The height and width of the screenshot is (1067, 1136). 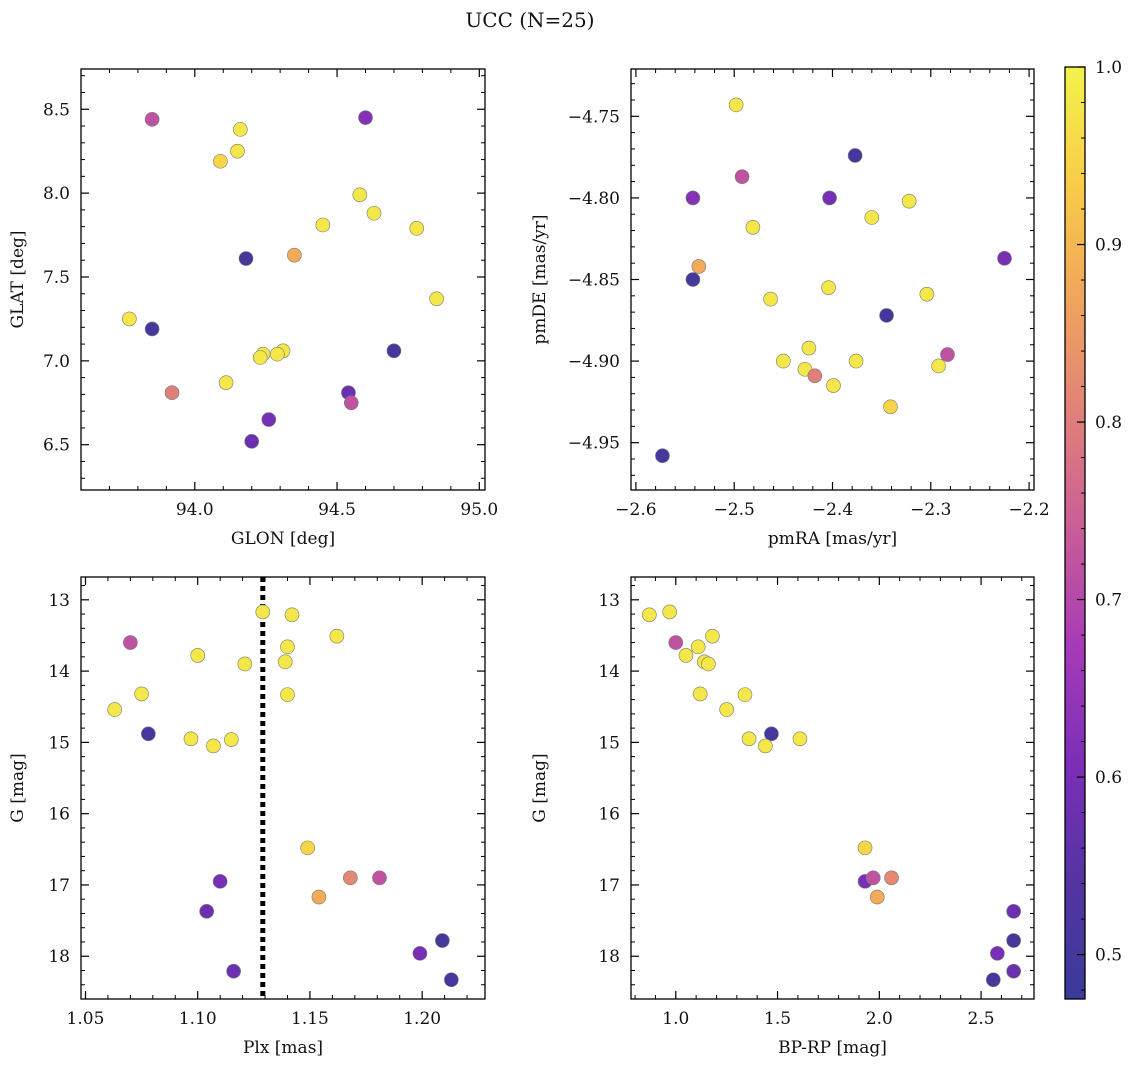 What do you see at coordinates (1108, 601) in the screenshot?
I see `colorbar-tick-label: 0.7` at bounding box center [1108, 601].